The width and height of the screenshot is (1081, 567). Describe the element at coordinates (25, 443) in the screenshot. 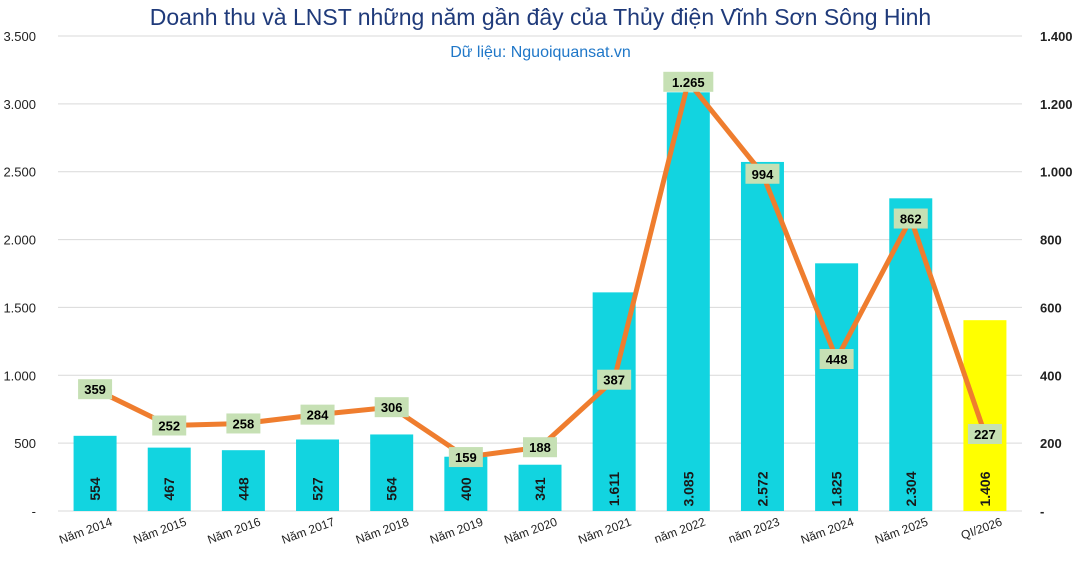

I see `left-tick-label: 500` at that location.